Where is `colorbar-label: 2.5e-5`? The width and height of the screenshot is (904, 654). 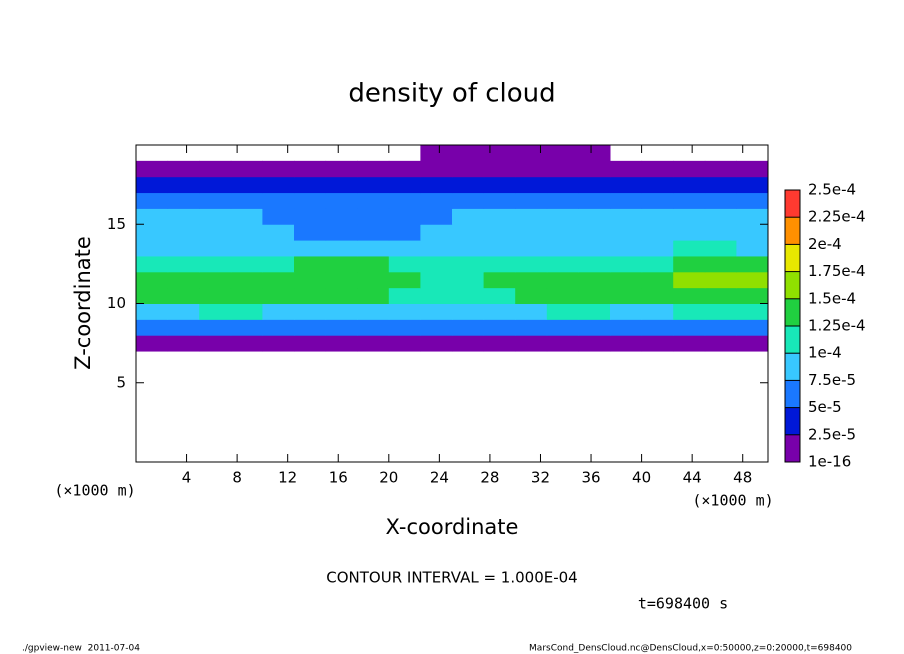
colorbar-label: 2.5e-5 is located at coordinates (832, 434).